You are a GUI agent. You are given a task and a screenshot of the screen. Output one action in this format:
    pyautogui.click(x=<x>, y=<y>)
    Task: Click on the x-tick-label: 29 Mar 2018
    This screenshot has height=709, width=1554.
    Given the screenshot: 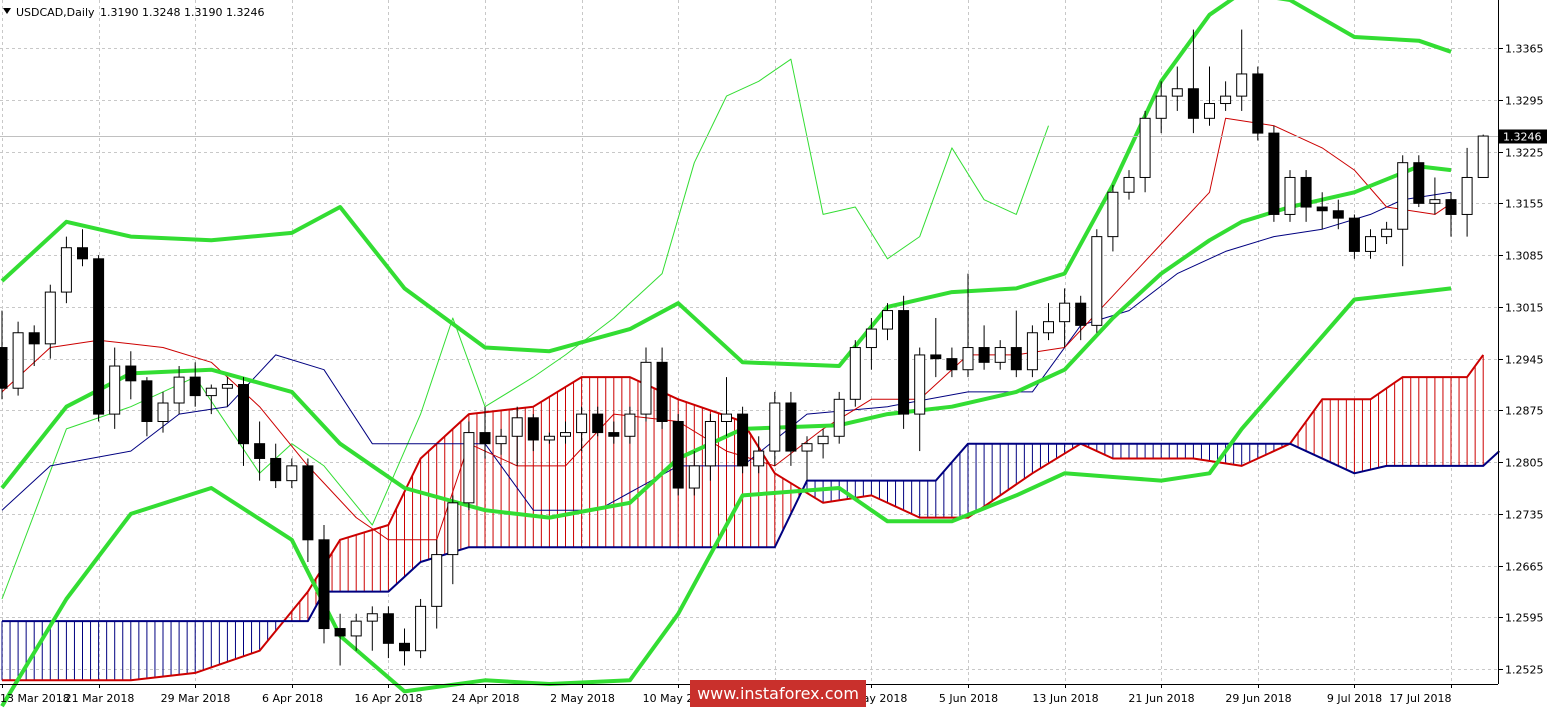 What is the action you would take?
    pyautogui.click(x=196, y=698)
    